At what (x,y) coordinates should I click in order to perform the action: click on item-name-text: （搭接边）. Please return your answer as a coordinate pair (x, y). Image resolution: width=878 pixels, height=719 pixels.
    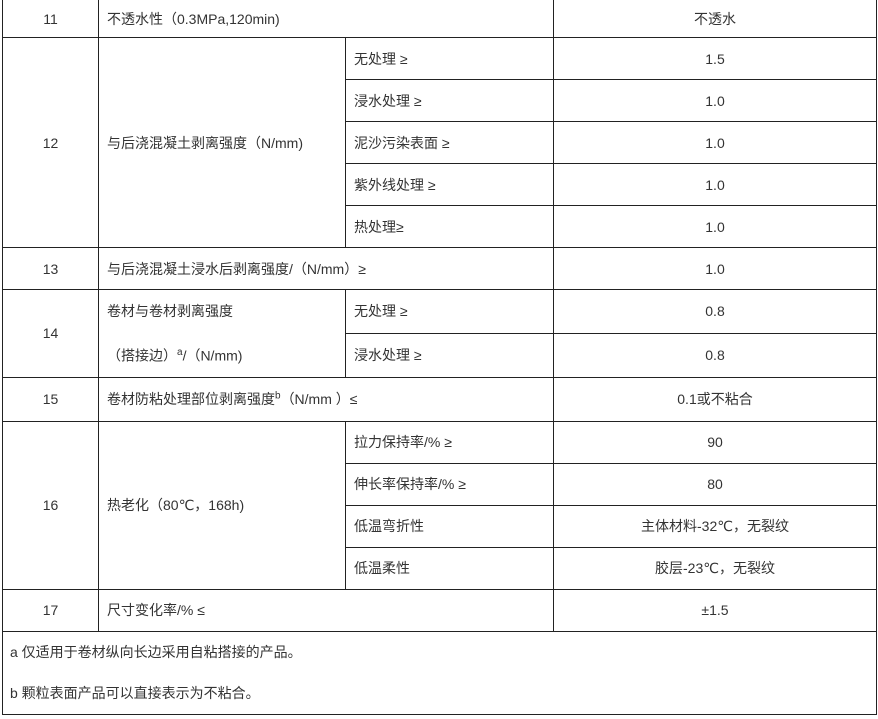
    Looking at the image, I should click on (142, 355).